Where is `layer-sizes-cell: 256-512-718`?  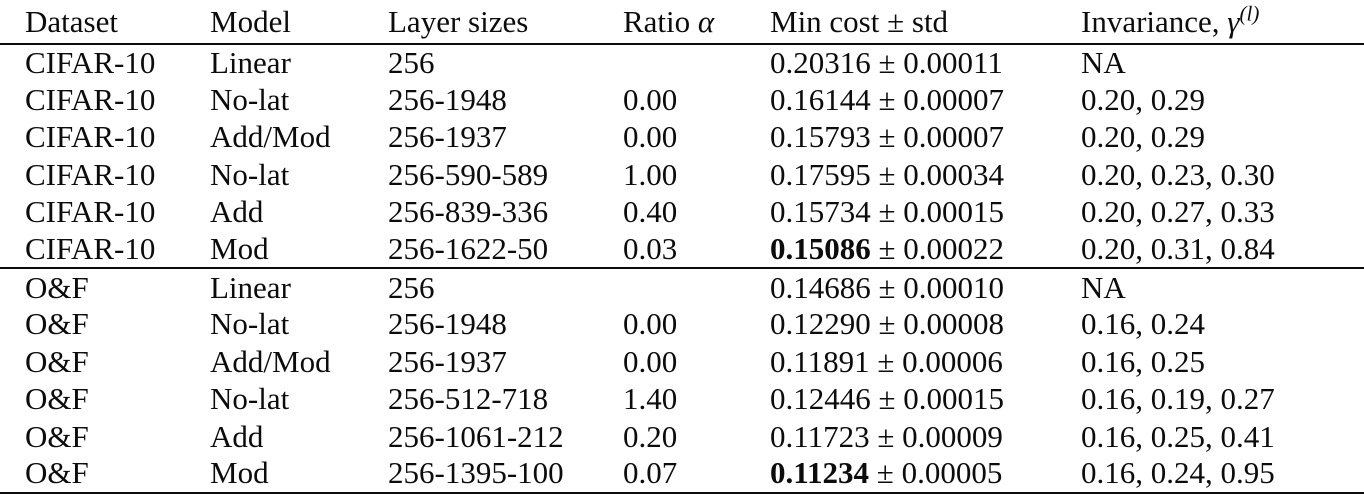
layer-sizes-cell: 256-512-718 is located at coordinates (468, 399).